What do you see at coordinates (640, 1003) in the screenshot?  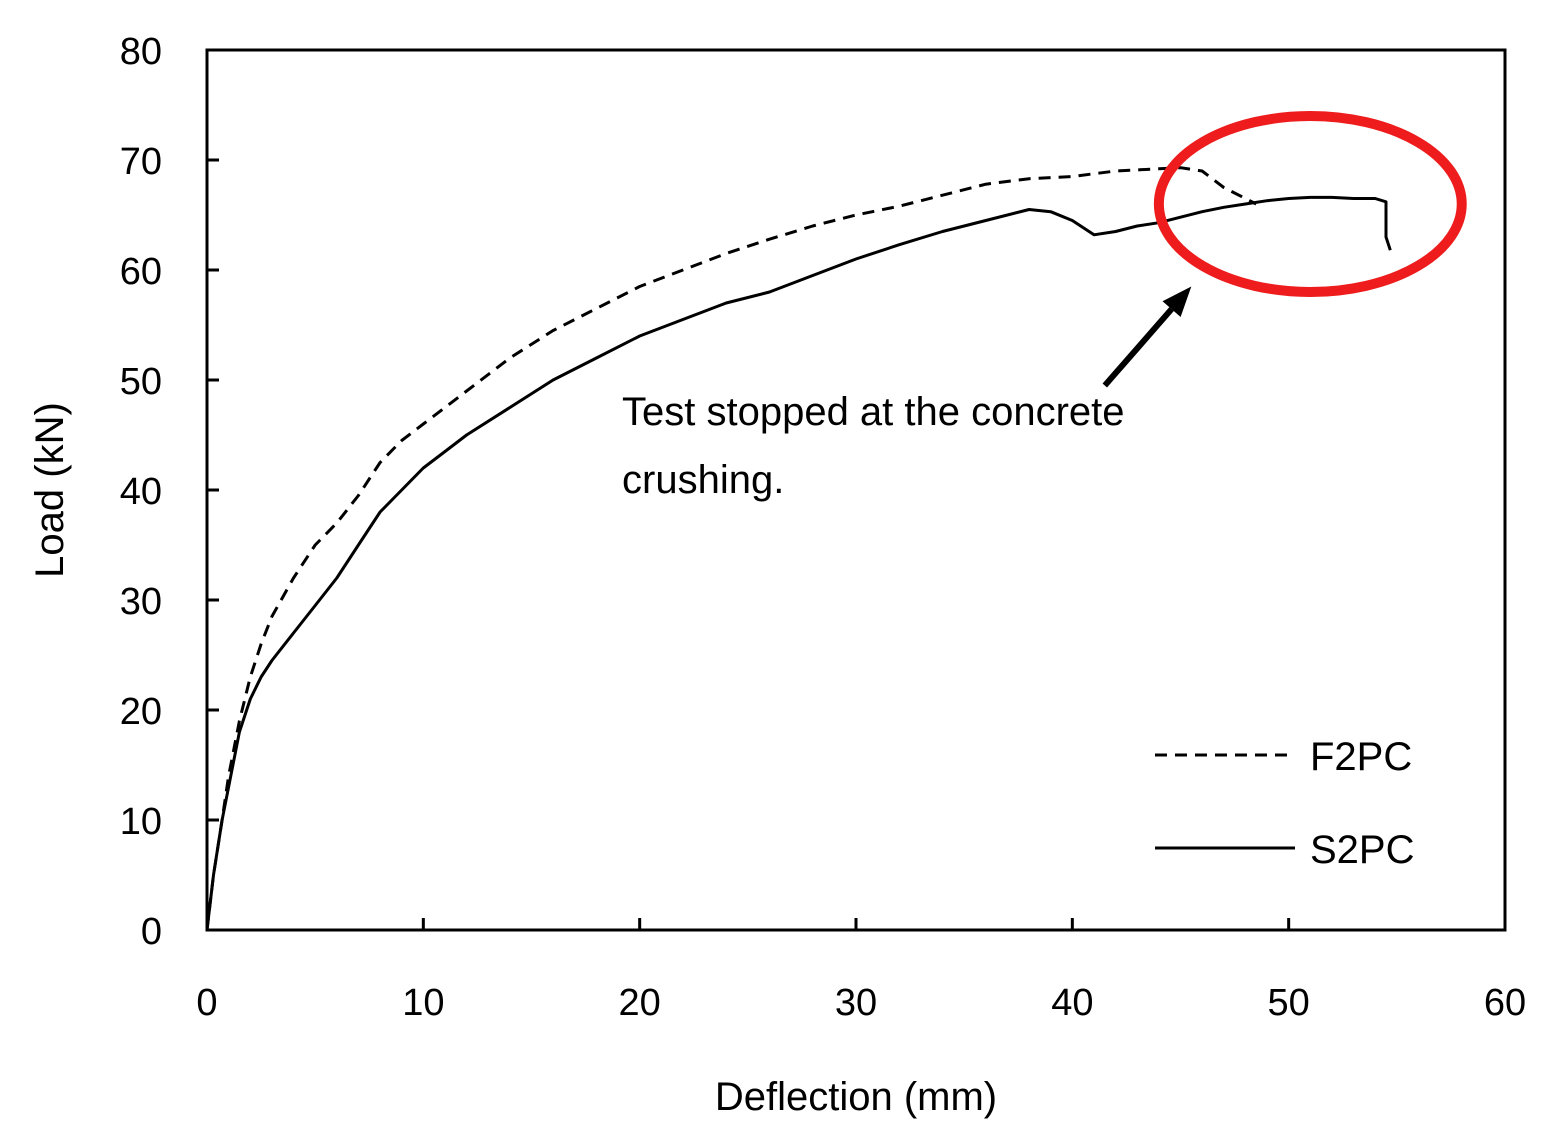 I see `x-tick-label: 20` at bounding box center [640, 1003].